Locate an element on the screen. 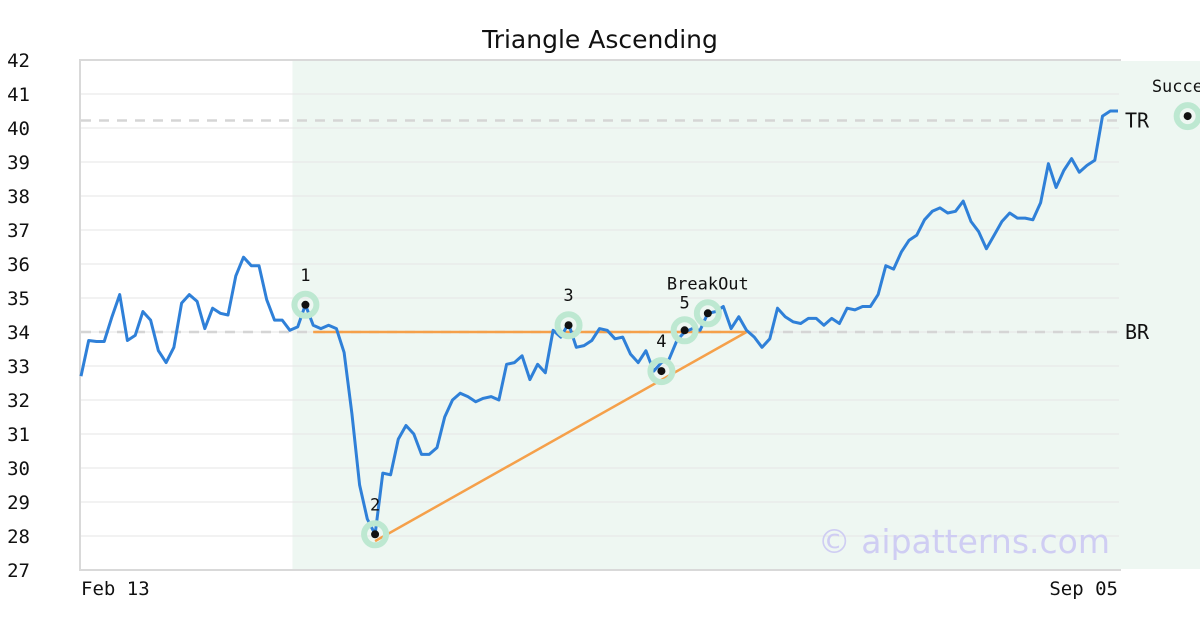 This screenshot has width=1200, height=630. y-axis: 27 28 29 30 31 32 33 34 35 36 37 38 39 40 41 42 is located at coordinates (18, 316).